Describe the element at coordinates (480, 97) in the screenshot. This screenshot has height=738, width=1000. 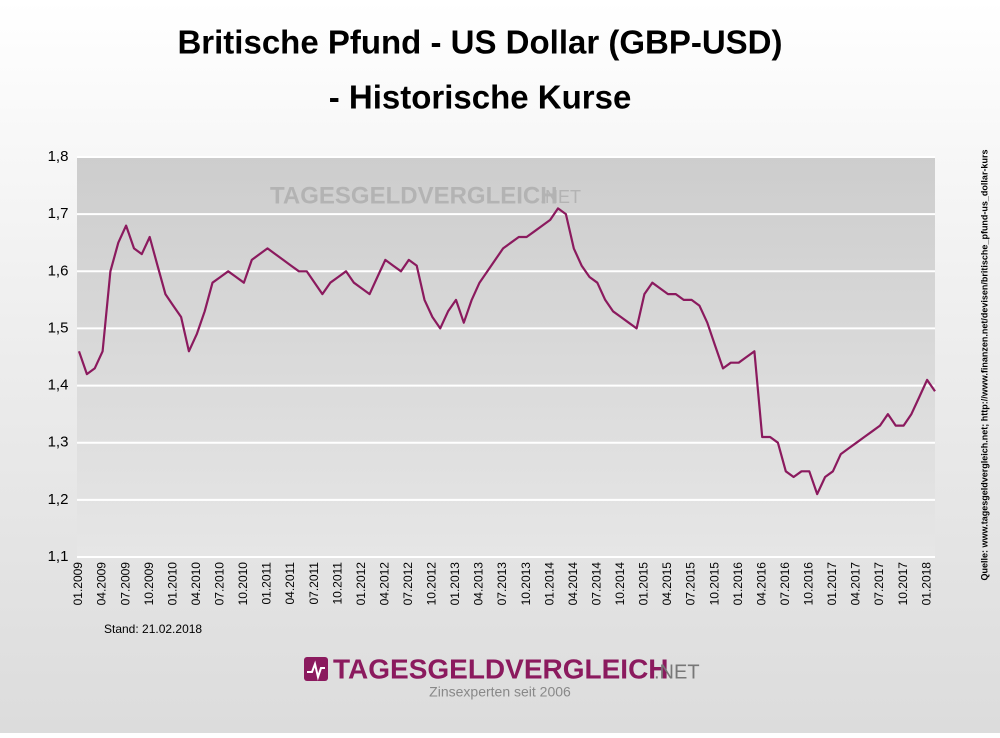
I see `chart-subtitle: - Historische Kurse` at that location.